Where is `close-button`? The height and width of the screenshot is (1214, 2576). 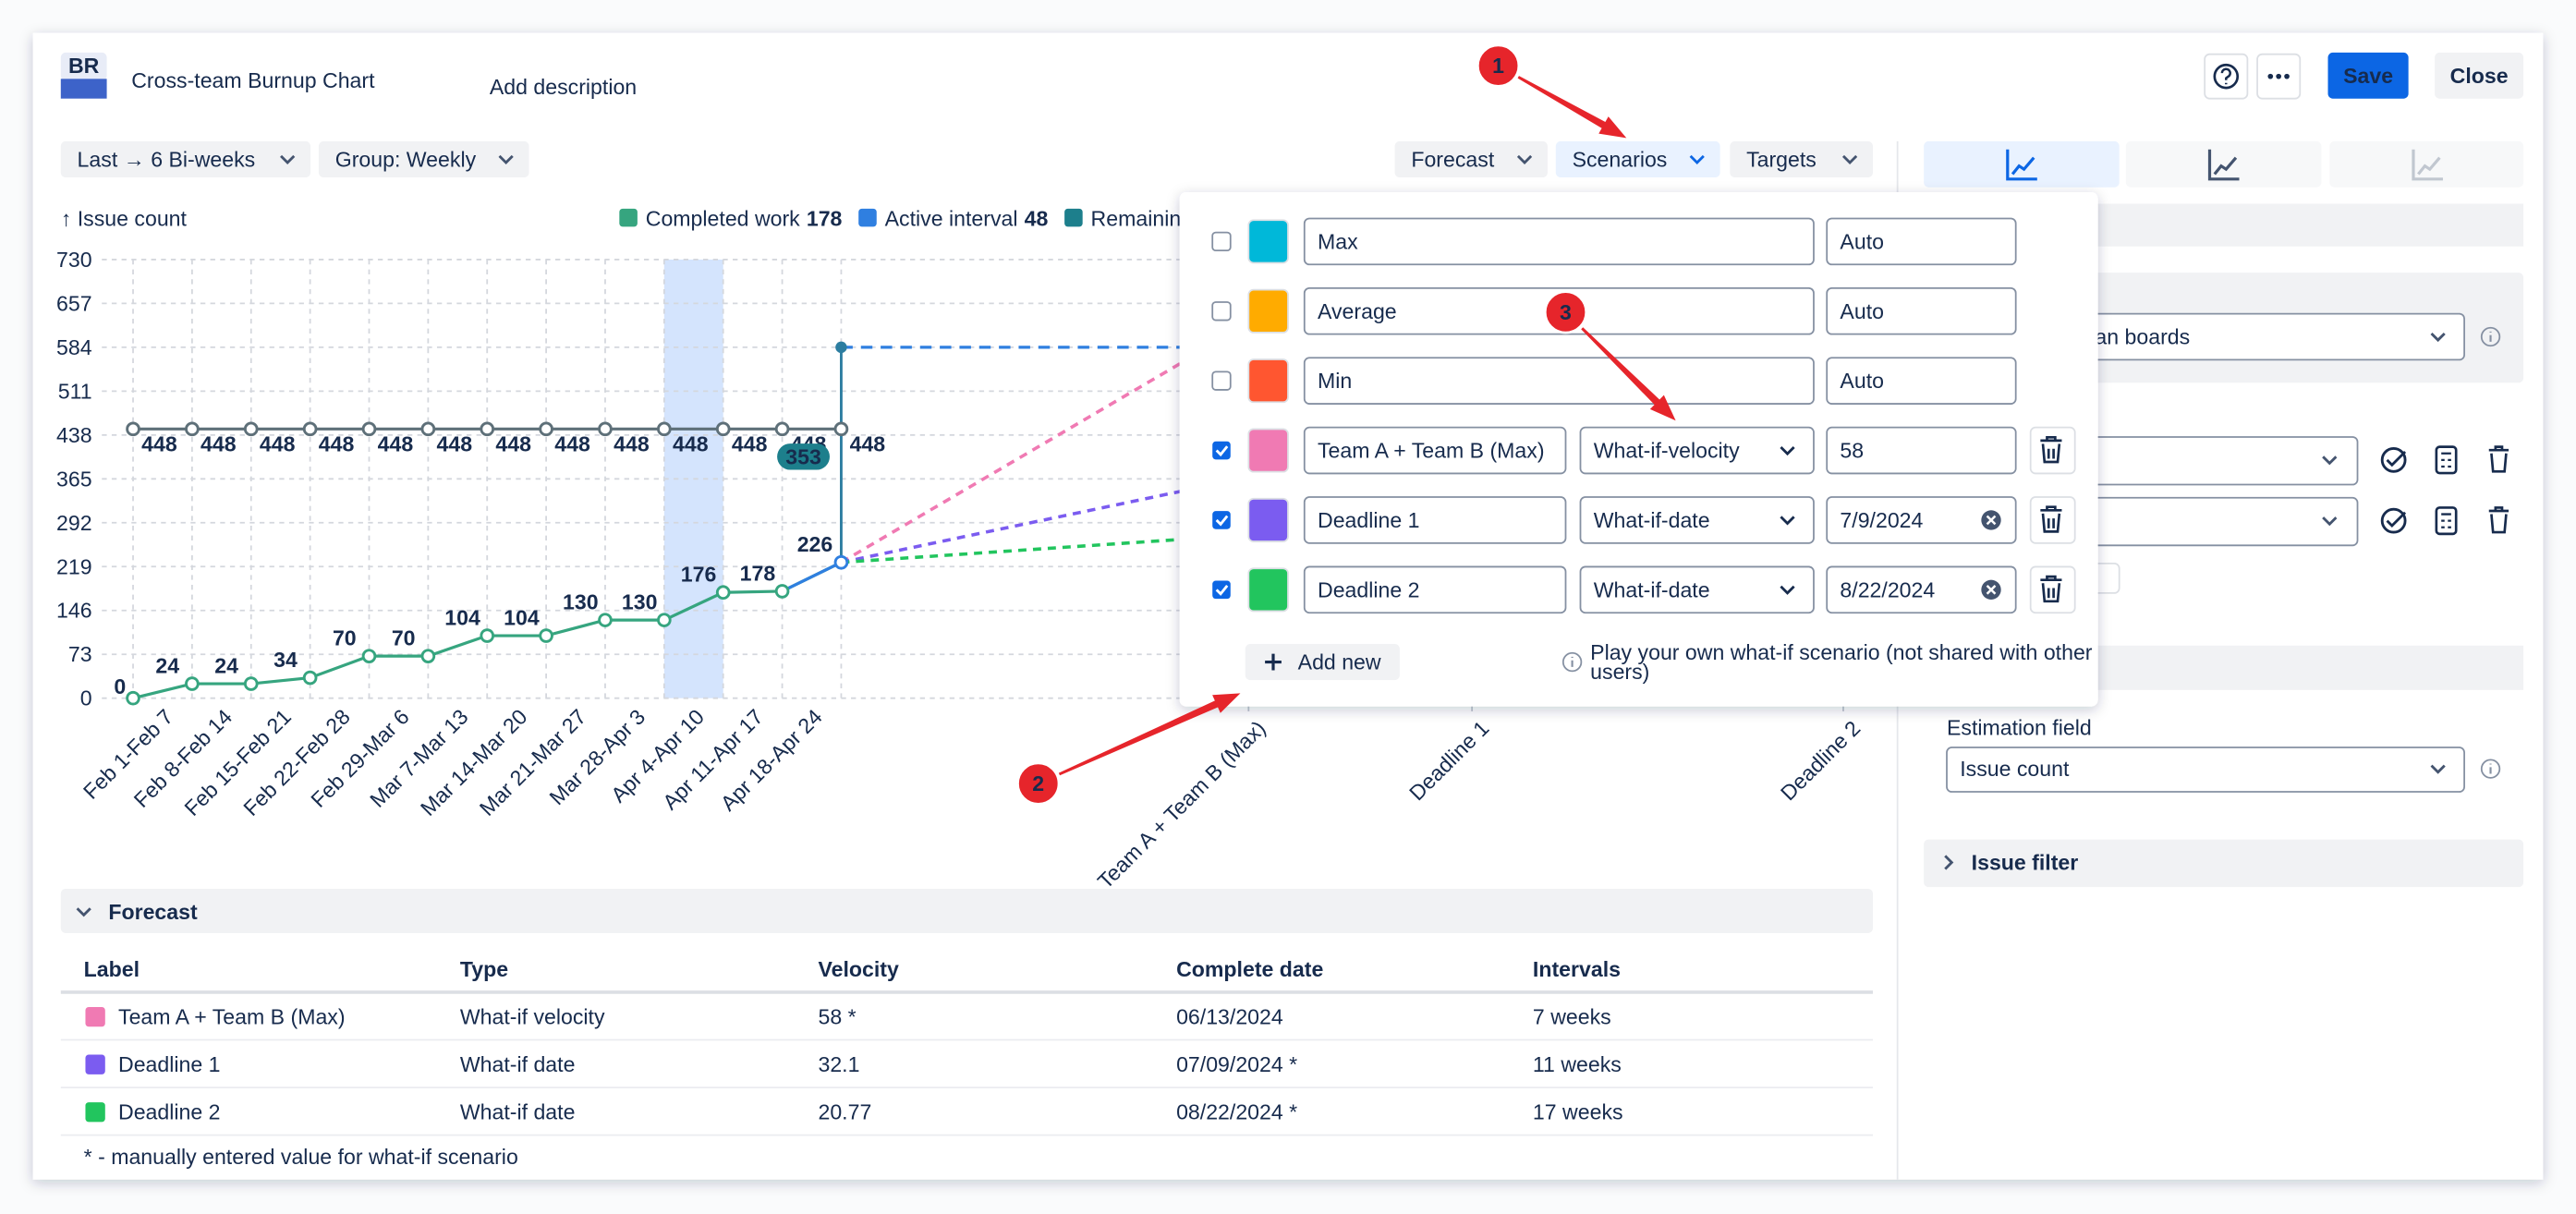
close-button is located at coordinates (2479, 75).